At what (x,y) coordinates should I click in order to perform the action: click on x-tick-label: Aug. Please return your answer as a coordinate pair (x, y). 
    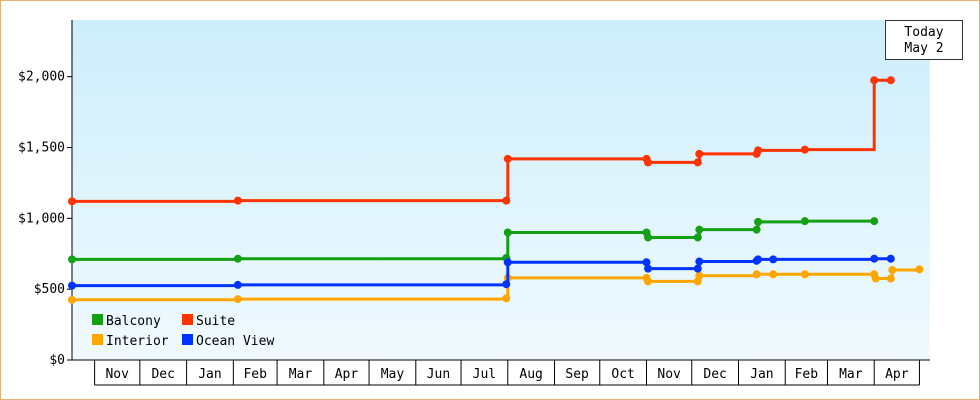
    Looking at the image, I should click on (530, 374).